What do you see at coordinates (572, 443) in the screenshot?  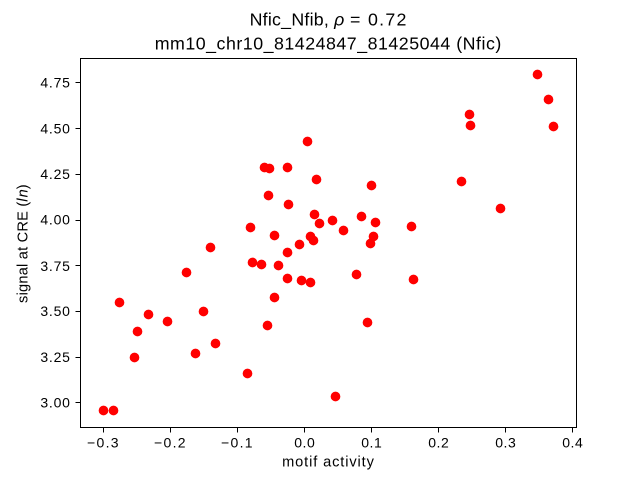 I see `svg-text: 0.4` at bounding box center [572, 443].